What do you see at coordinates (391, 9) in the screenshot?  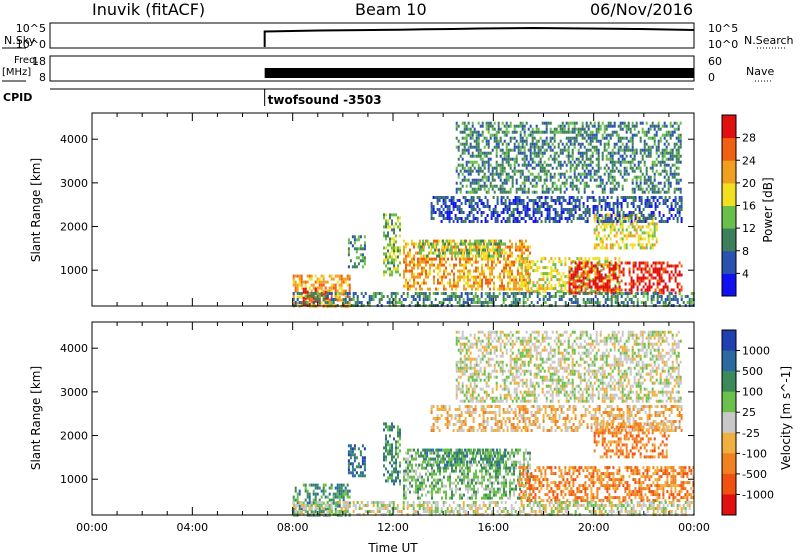 I see `beam-title: Beam 10` at bounding box center [391, 9].